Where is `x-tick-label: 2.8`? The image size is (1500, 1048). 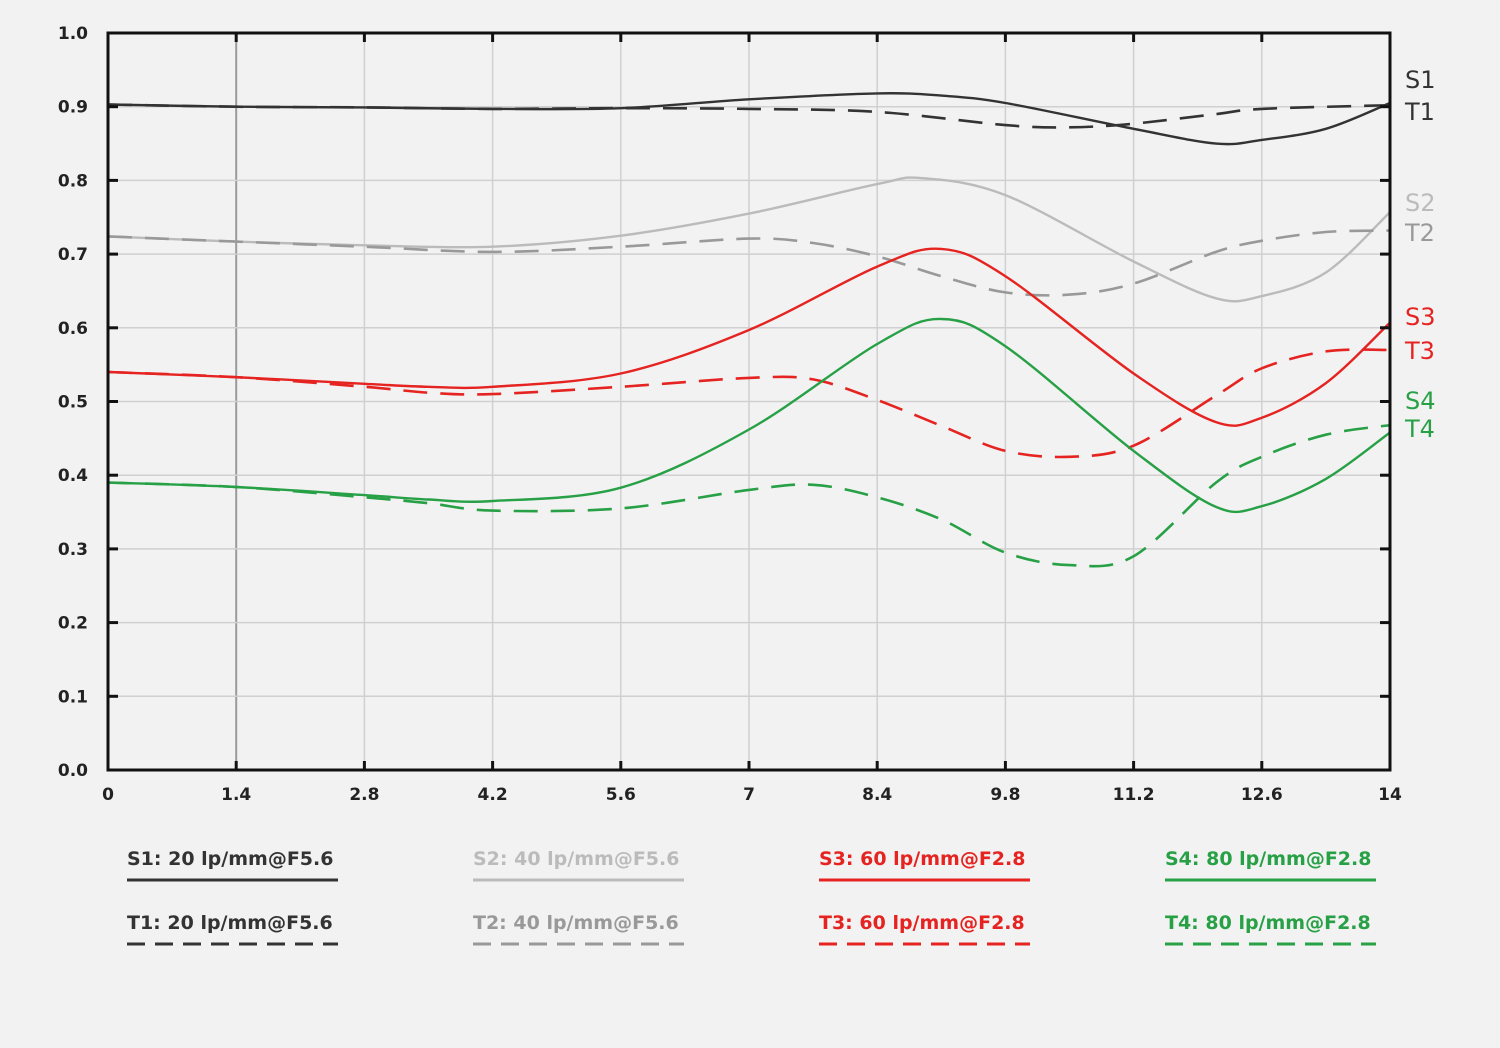
x-tick-label: 2.8 is located at coordinates (364, 795).